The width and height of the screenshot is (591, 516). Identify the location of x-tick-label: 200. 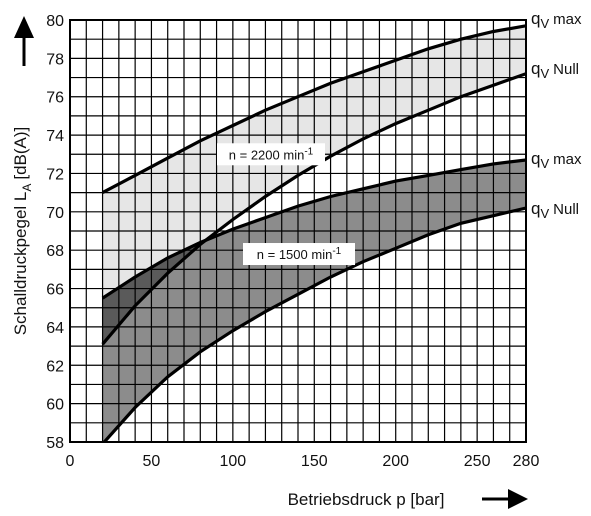
(395, 461).